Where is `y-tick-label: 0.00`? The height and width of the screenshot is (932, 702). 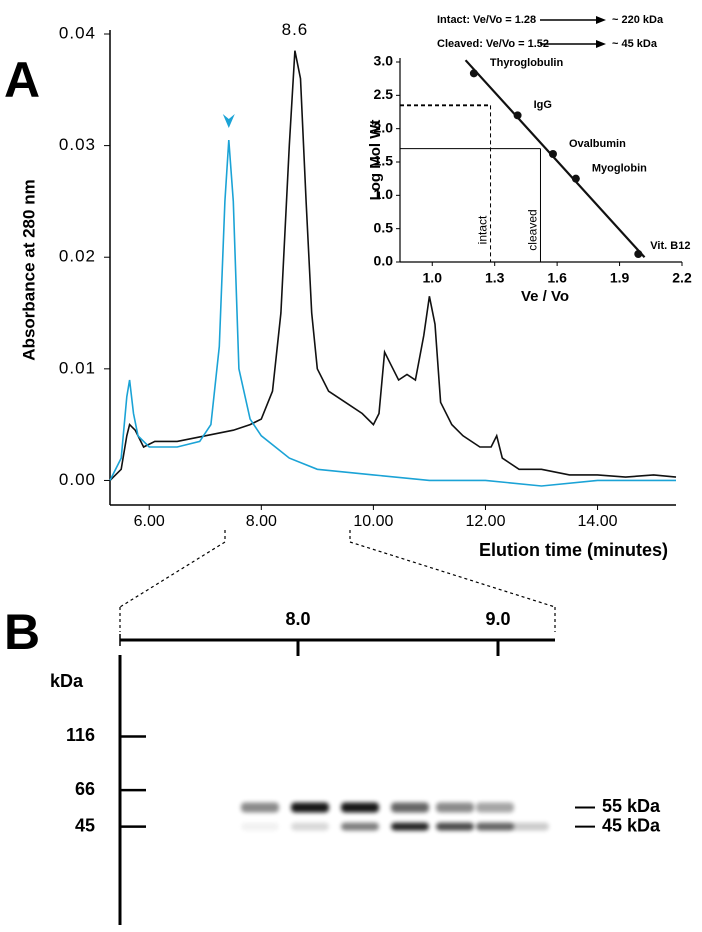
y-tick-label: 0.00 is located at coordinates (77, 479).